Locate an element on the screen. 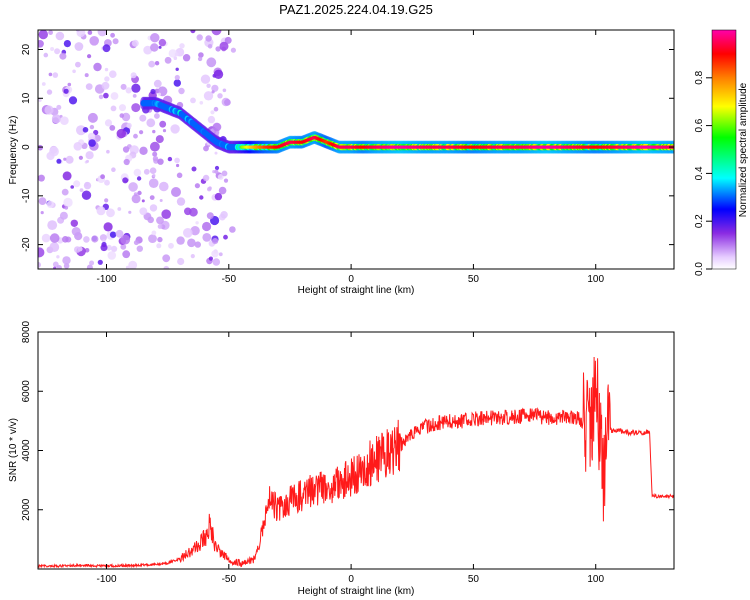  y-tick-label: -10 is located at coordinates (26, 195).